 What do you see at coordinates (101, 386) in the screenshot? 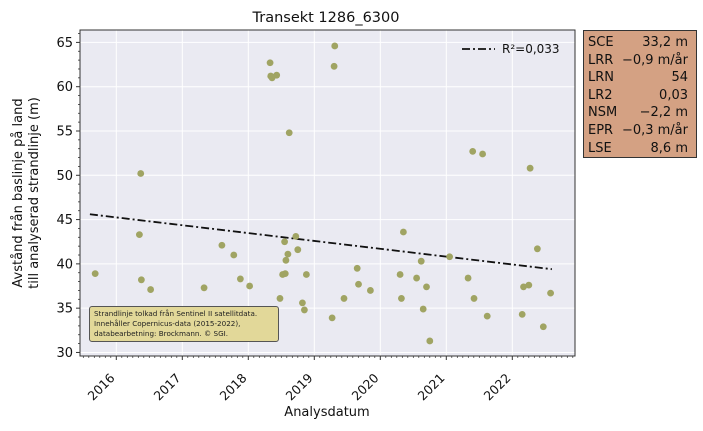
I see `x-tick-label: 2016` at bounding box center [101, 386].